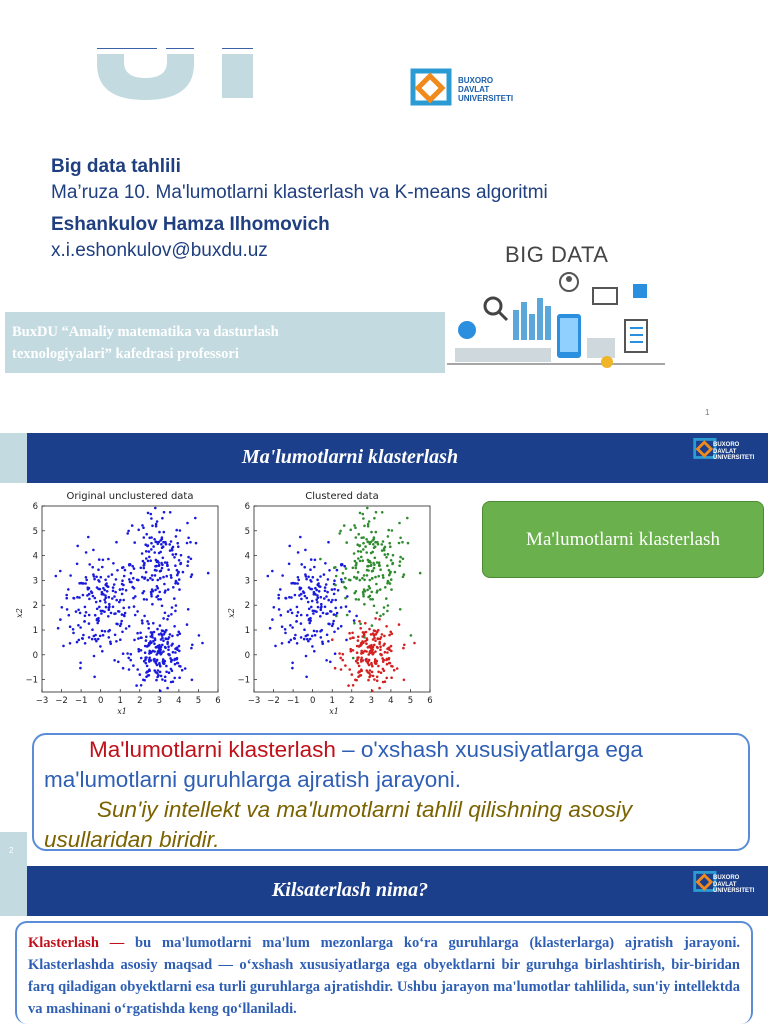  Describe the element at coordinates (486, 98) in the screenshot. I see `logo-text-line3: UNIVERSITETI` at that location.